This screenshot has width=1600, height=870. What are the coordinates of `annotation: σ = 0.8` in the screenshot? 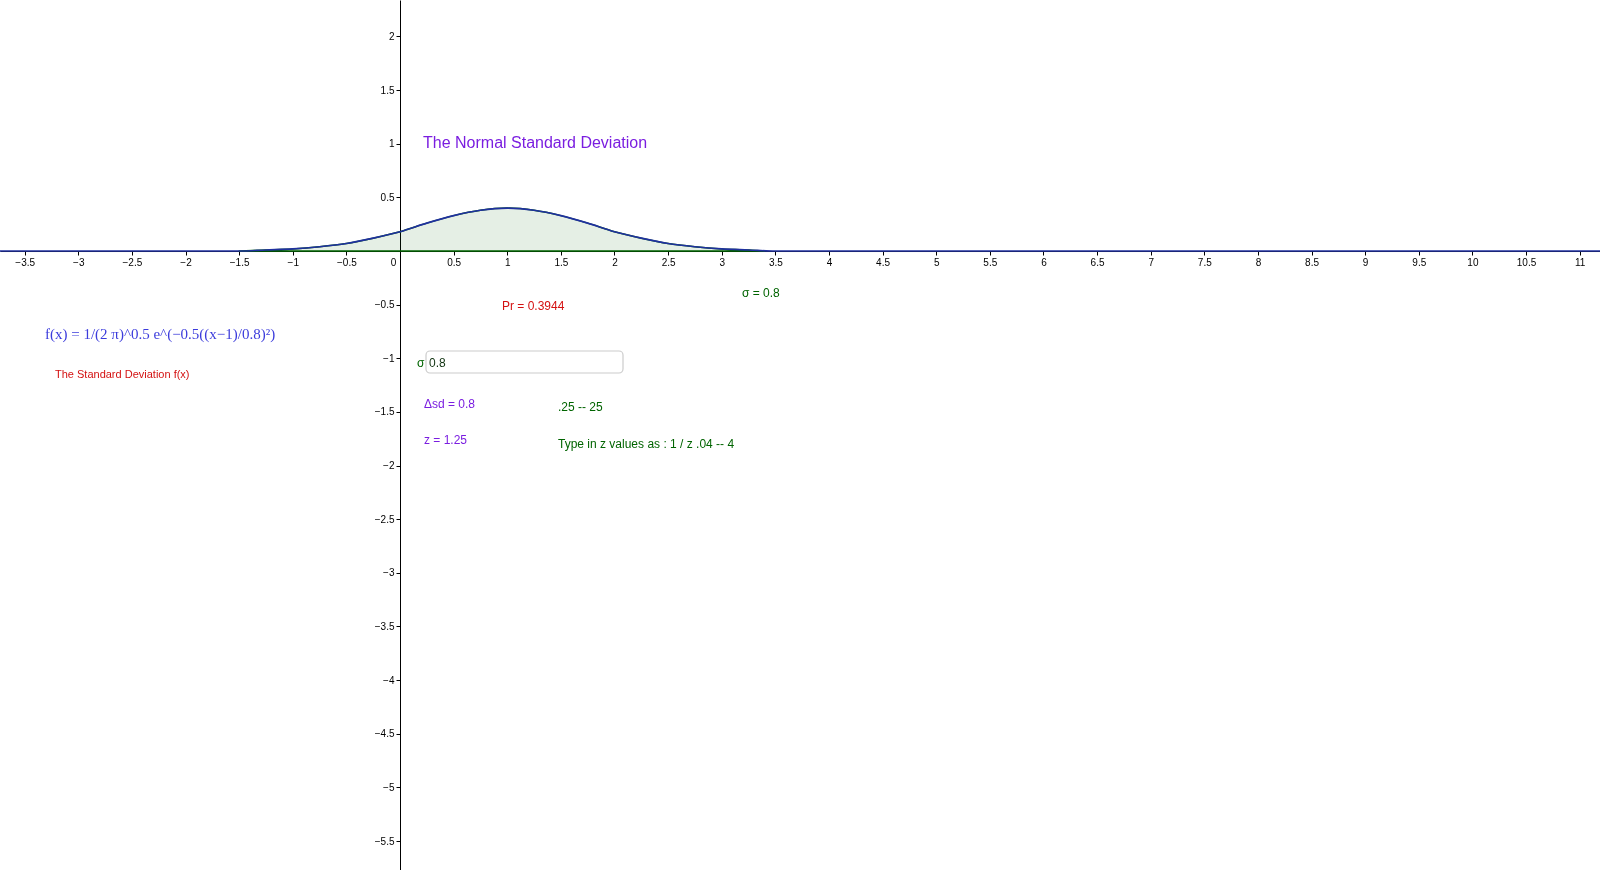 It's located at (761, 293).